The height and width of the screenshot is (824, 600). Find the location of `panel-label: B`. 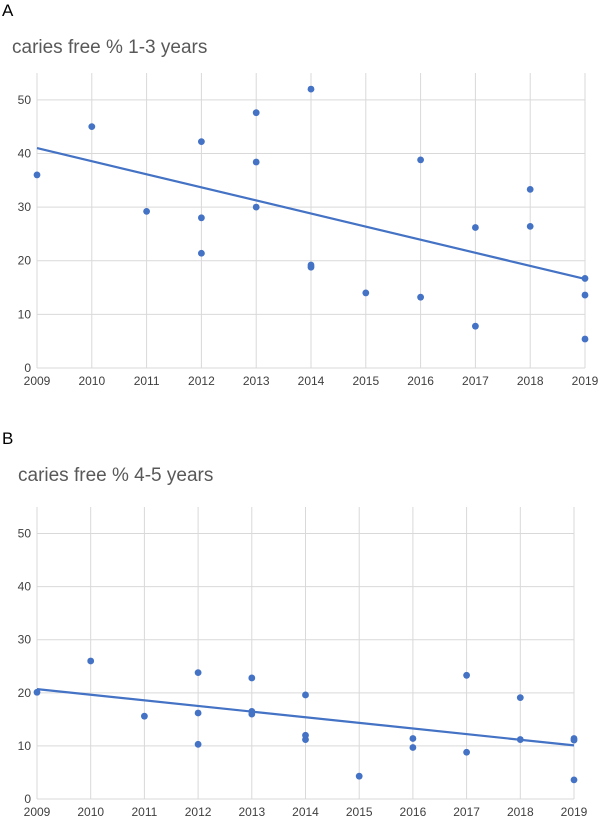

panel-label: B is located at coordinates (7, 438).